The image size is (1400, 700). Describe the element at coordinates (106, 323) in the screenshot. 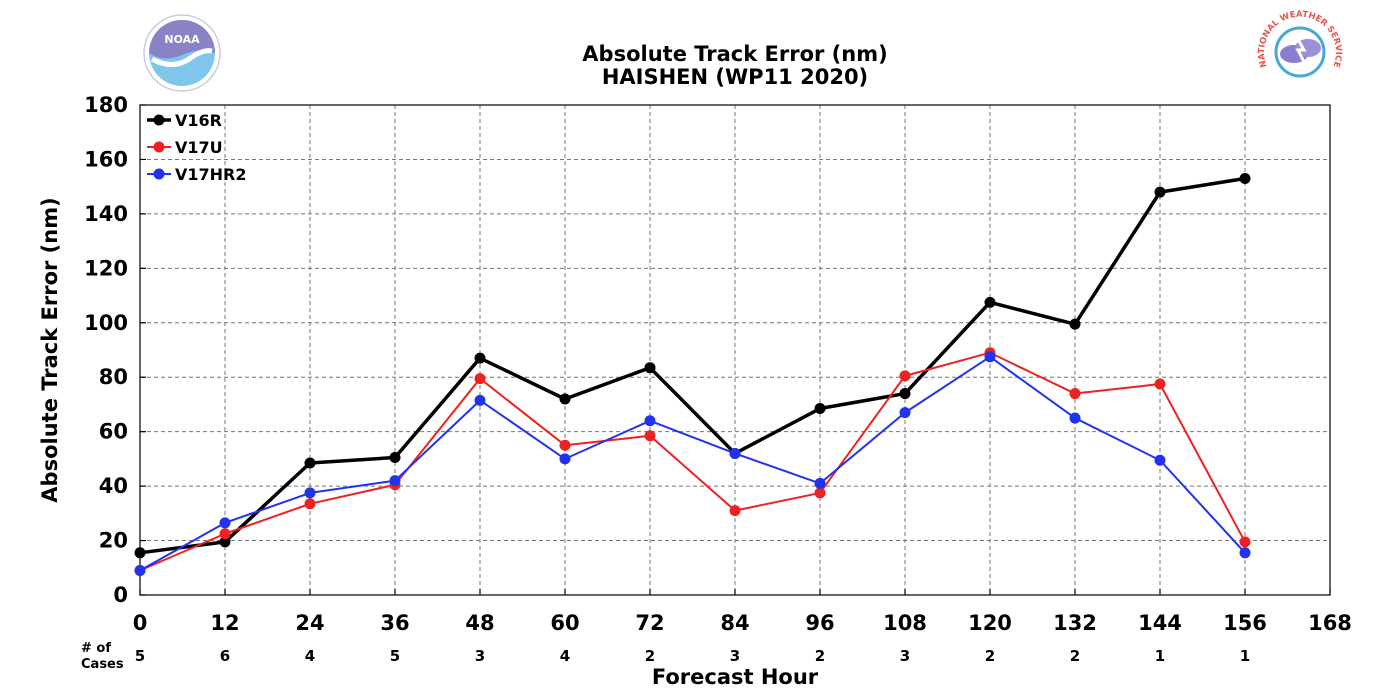

I see `y-tick-label: 100` at that location.